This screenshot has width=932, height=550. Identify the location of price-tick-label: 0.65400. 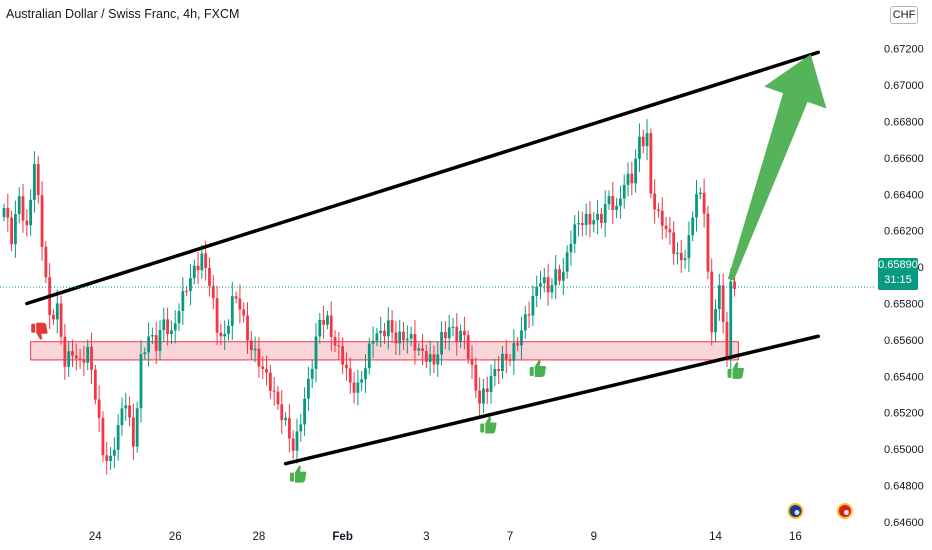
(904, 377).